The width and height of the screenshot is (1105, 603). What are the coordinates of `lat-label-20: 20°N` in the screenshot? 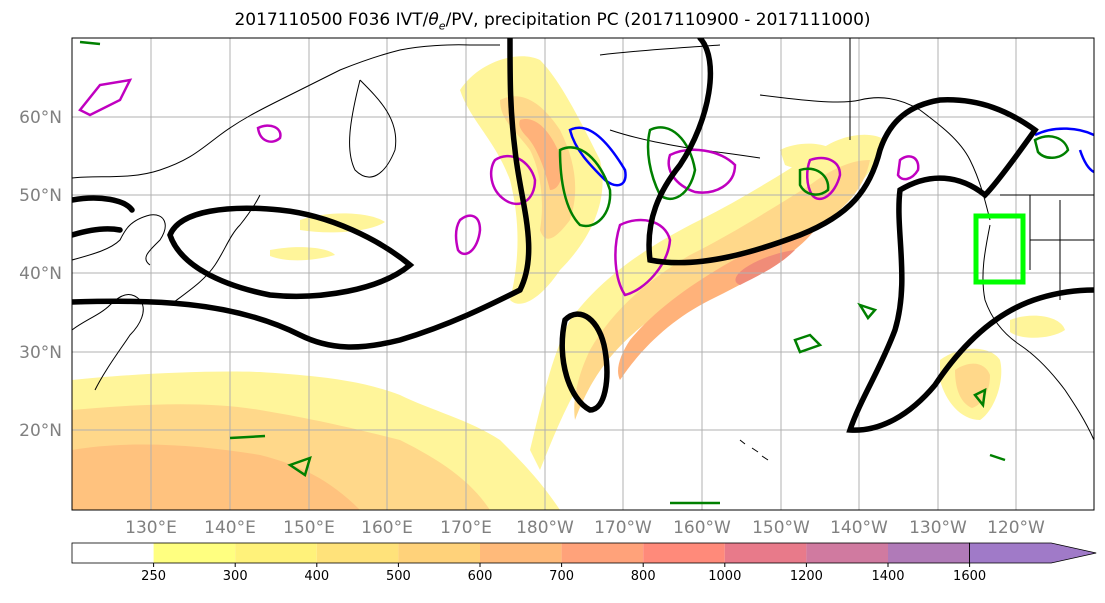 It's located at (40, 431).